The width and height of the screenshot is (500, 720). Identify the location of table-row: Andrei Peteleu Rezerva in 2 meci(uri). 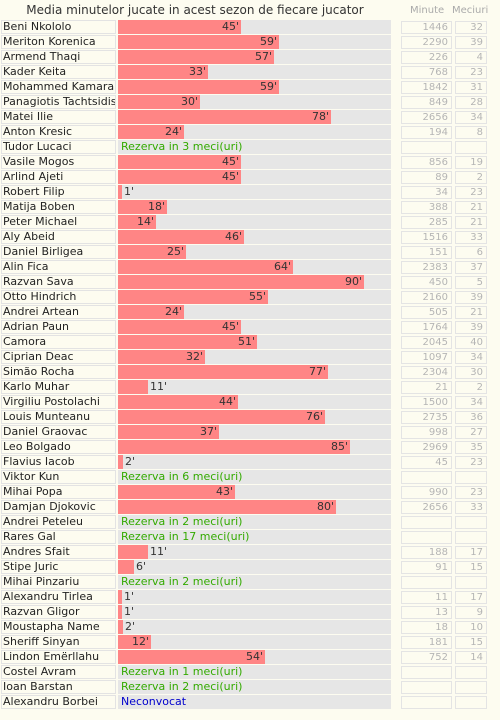
(250, 522).